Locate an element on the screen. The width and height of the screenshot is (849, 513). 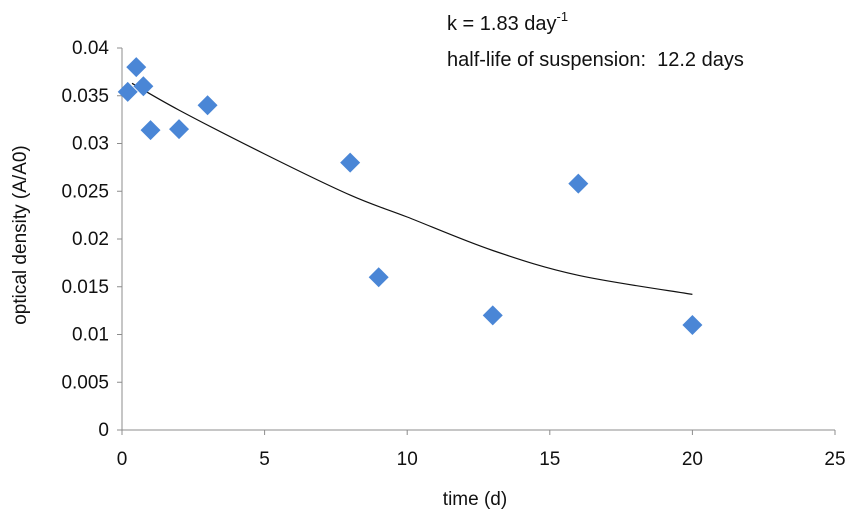
rate-constant-exponent: -1 is located at coordinates (563, 16).